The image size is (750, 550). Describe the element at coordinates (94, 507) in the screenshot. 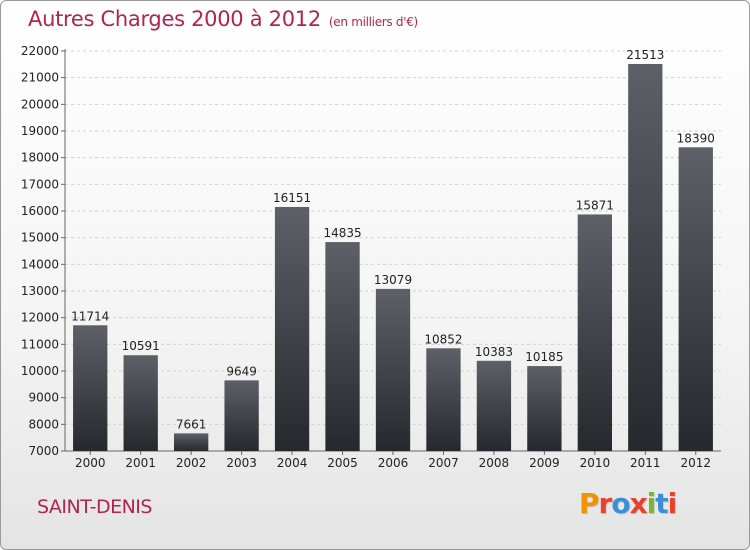

I see `place-name: SAINT-DENIS` at that location.